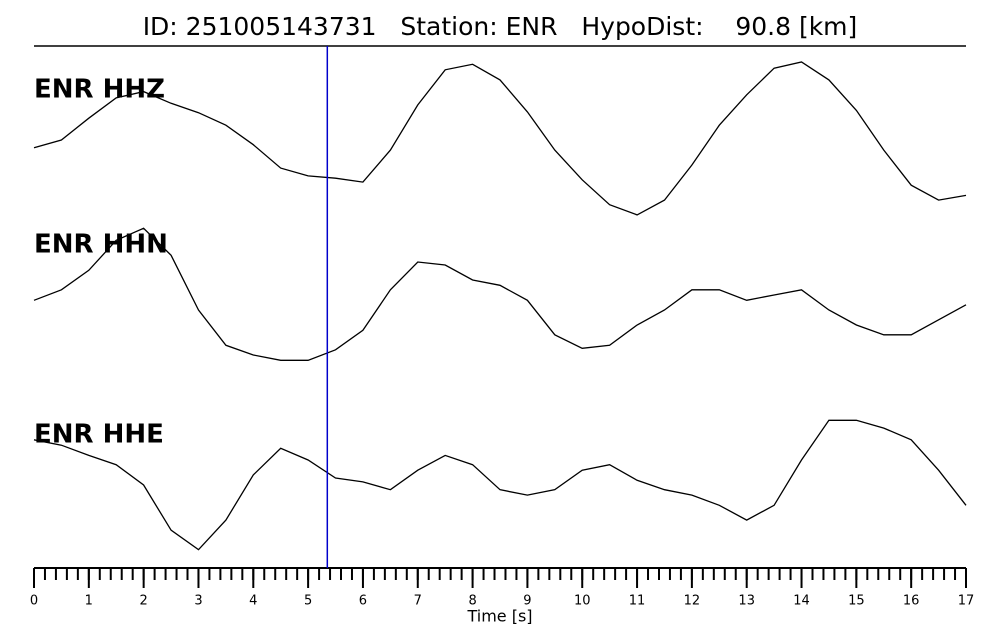 Image resolution: width=1000 pixels, height=640 pixels. I want to click on x-tick-label: 14, so click(801, 601).